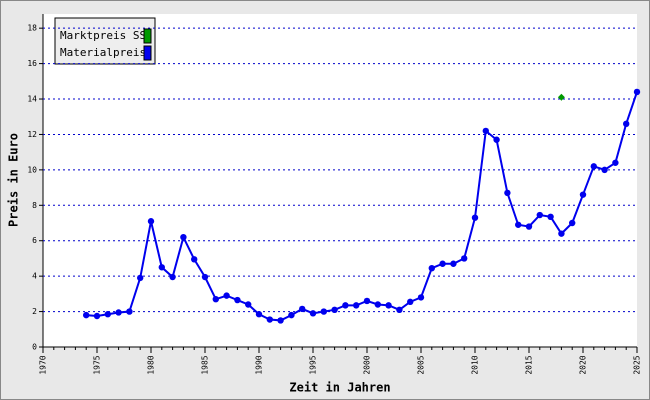  I want to click on x-tick-label: 1970, so click(43, 364).